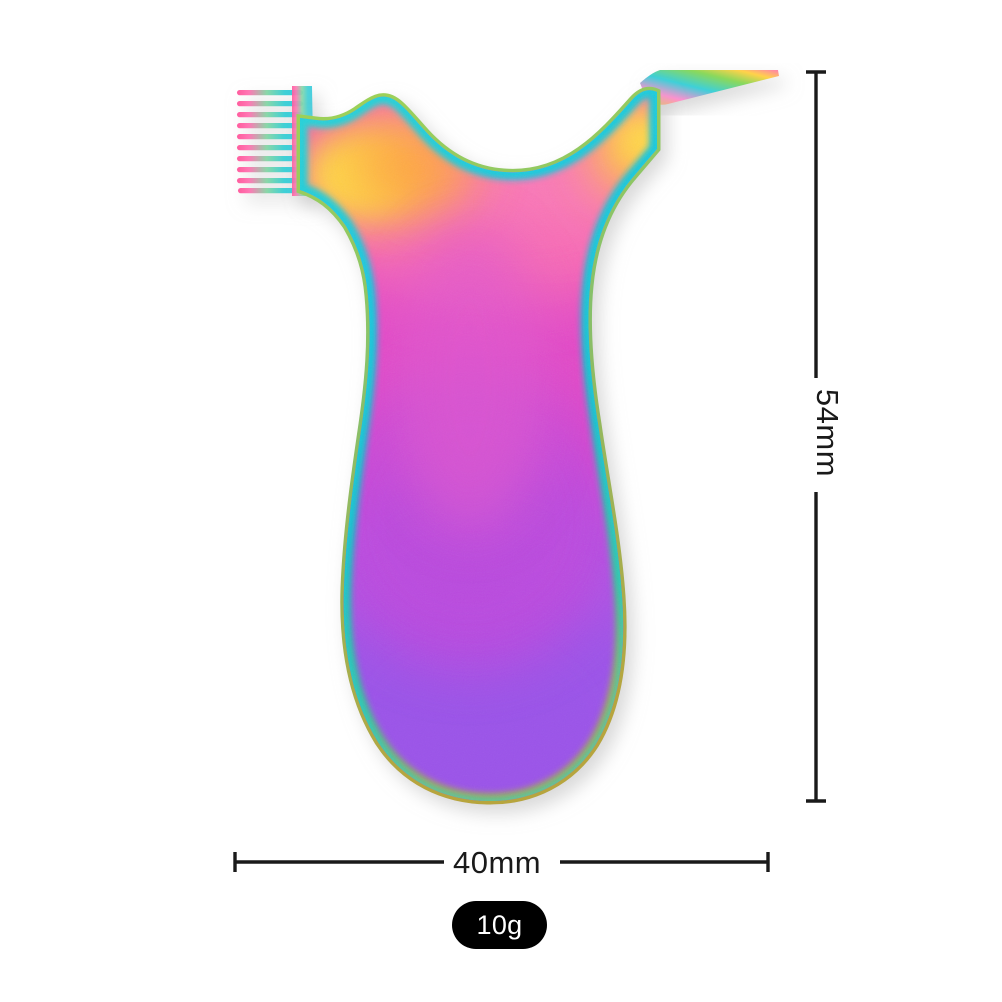 The image size is (1002, 1002). I want to click on height-dimension-label: 54mm, so click(828, 433).